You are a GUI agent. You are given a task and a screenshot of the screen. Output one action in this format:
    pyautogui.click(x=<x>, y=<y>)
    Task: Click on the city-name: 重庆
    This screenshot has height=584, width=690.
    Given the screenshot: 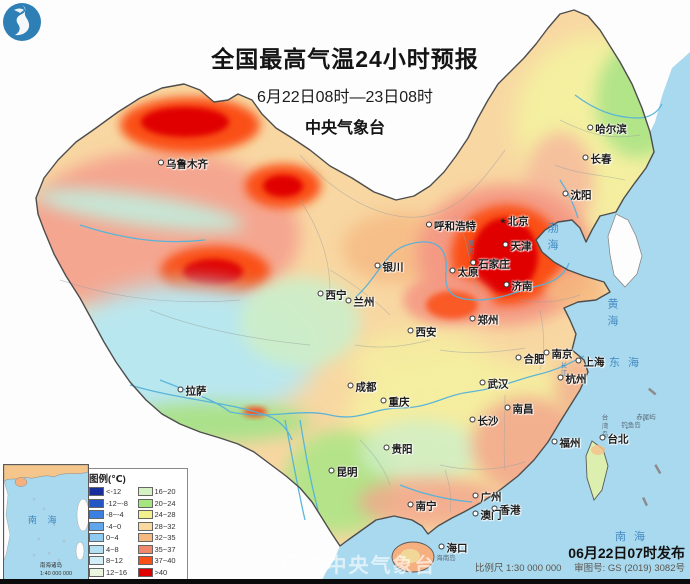 What is the action you would take?
    pyautogui.click(x=399, y=402)
    